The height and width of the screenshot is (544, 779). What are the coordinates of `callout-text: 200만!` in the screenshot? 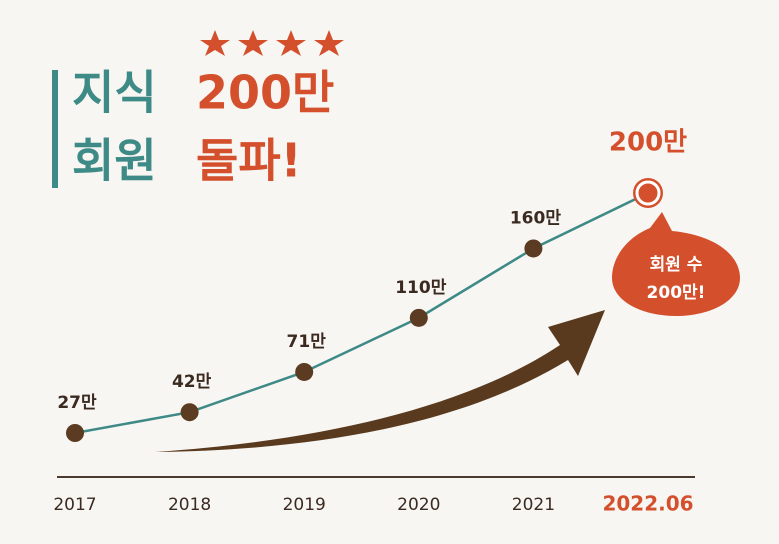 It's located at (676, 293).